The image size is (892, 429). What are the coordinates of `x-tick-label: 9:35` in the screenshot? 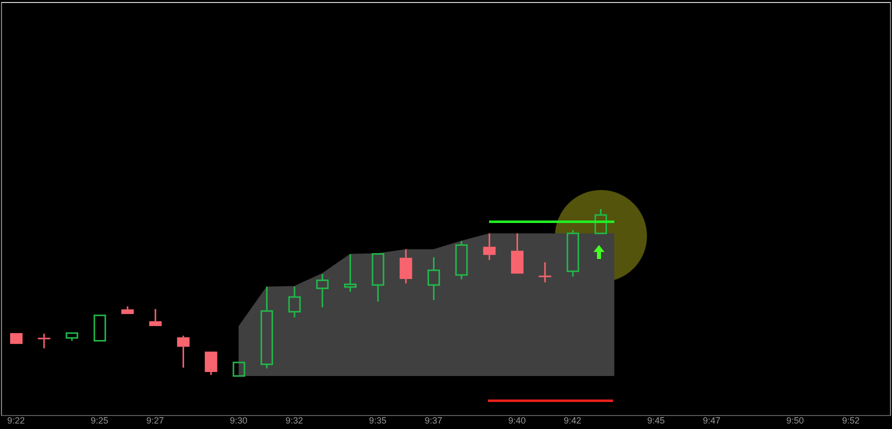 It's located at (377, 420).